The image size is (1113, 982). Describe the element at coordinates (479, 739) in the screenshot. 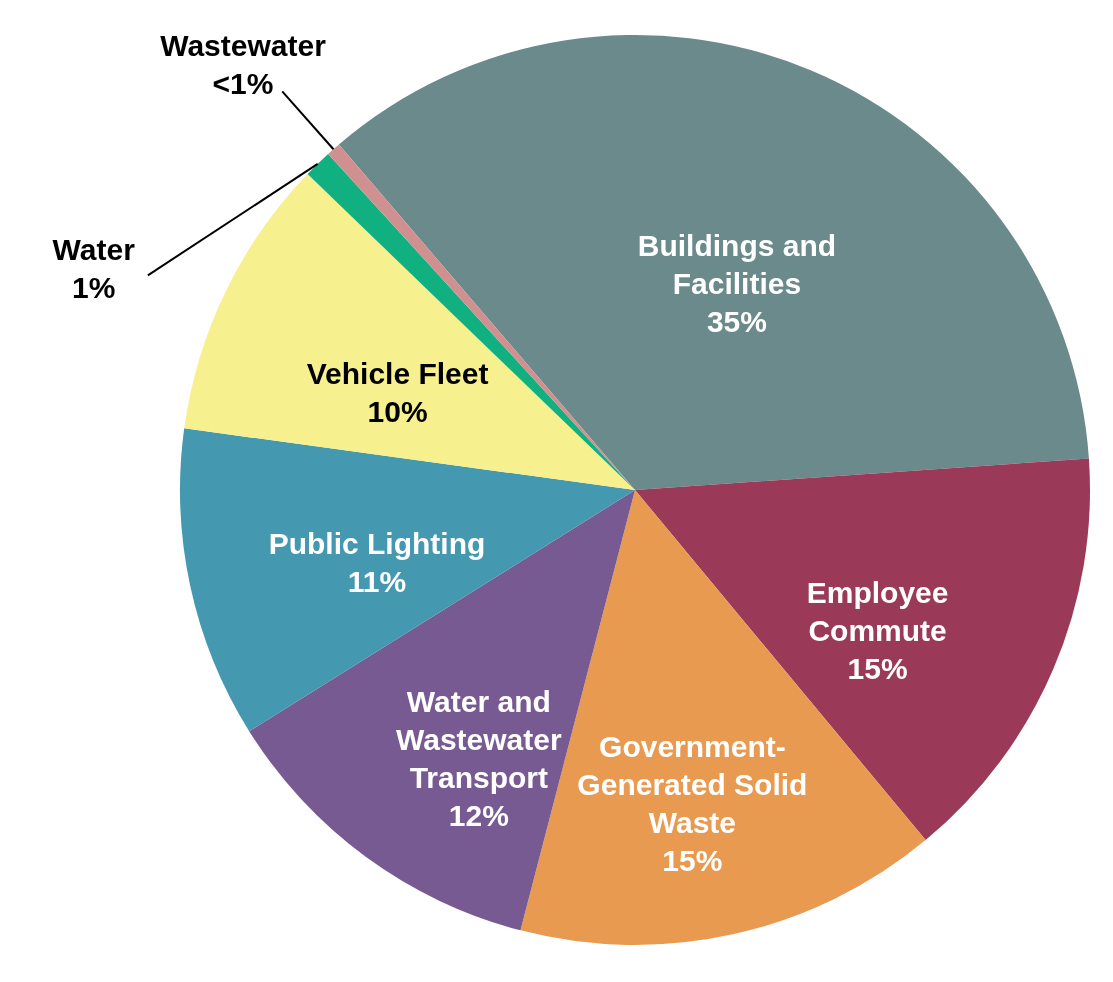

I see `slice-label: Water and Wastewater Transport` at that location.